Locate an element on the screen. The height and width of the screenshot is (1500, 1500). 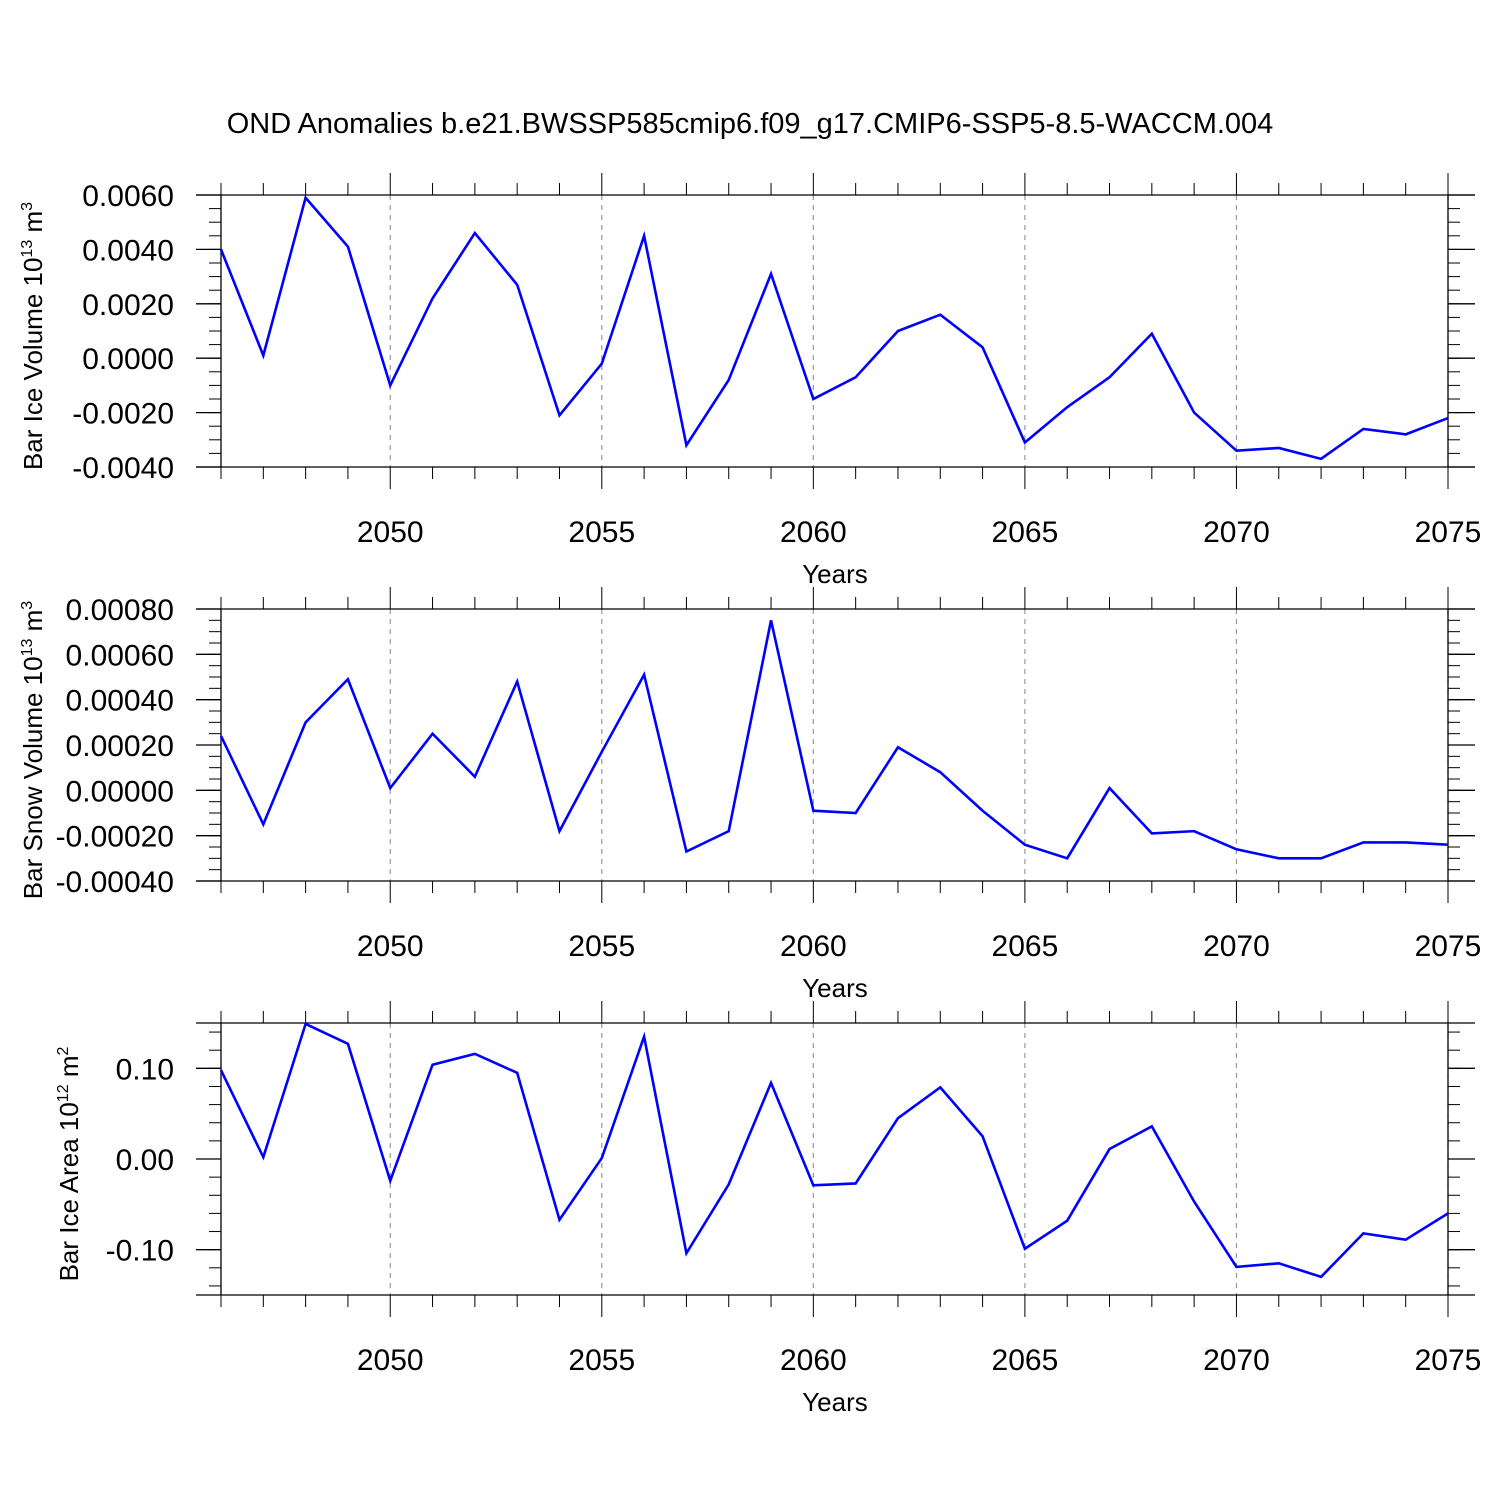
y-tick-label: 0.0060 is located at coordinates (128, 196).